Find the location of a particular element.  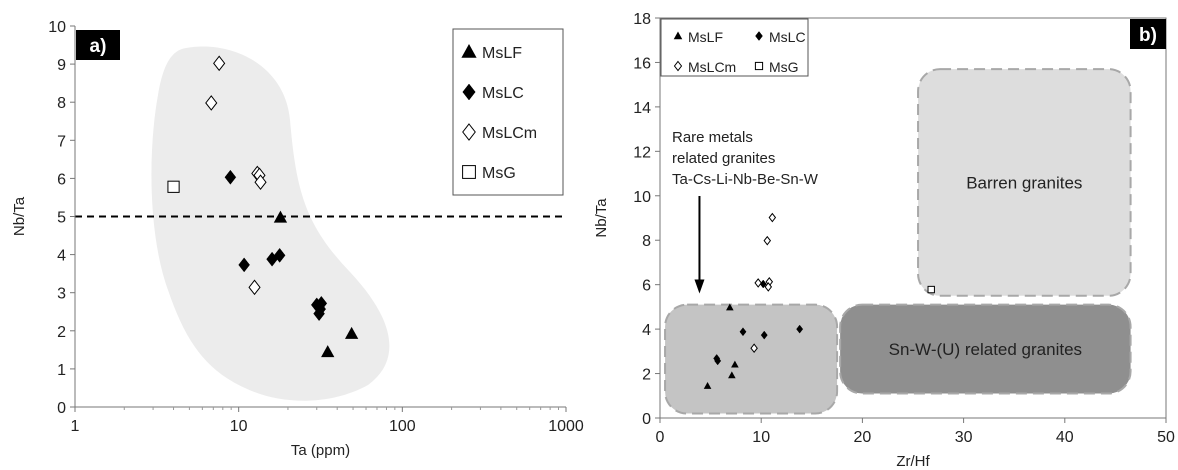

y-tick-label: 7 is located at coordinates (61, 141).